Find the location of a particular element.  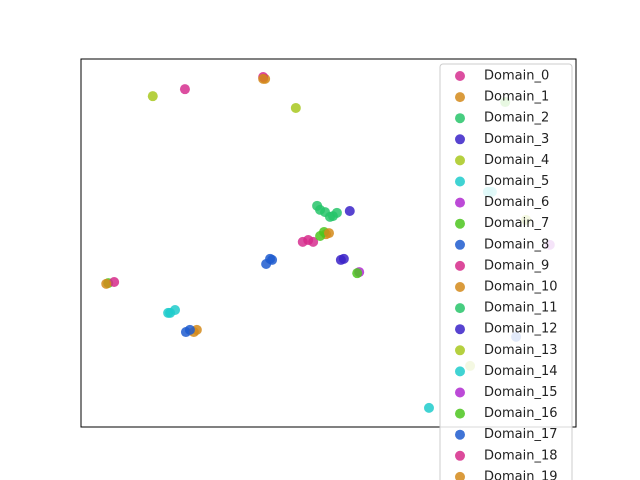

legend-label: Domain_16 is located at coordinates (521, 413).